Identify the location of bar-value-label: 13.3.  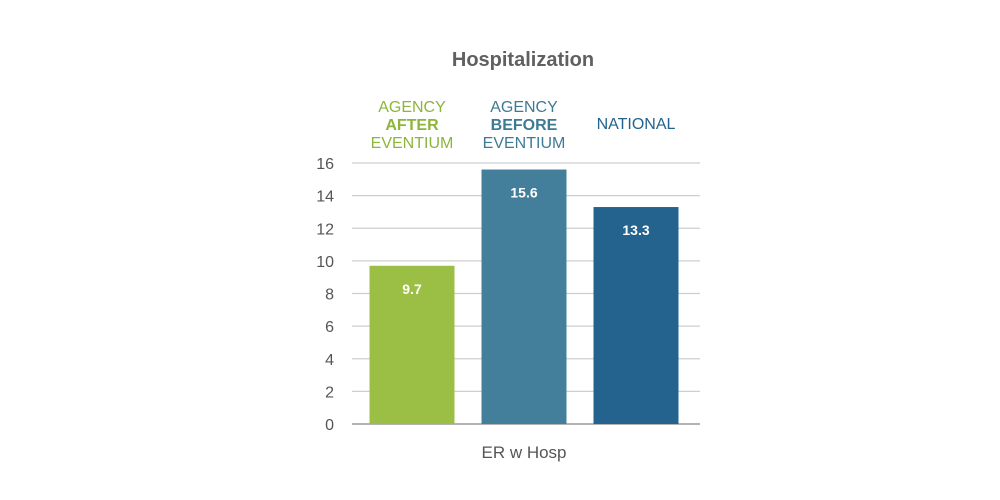
(635, 230).